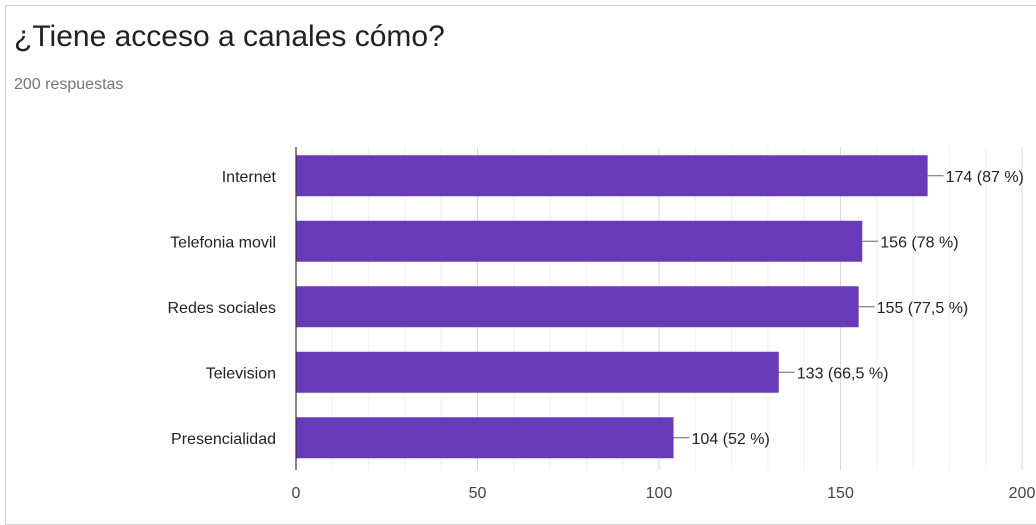 Image resolution: width=1036 pixels, height=525 pixels. Describe the element at coordinates (840, 493) in the screenshot. I see `x-tick-label: 150` at that location.